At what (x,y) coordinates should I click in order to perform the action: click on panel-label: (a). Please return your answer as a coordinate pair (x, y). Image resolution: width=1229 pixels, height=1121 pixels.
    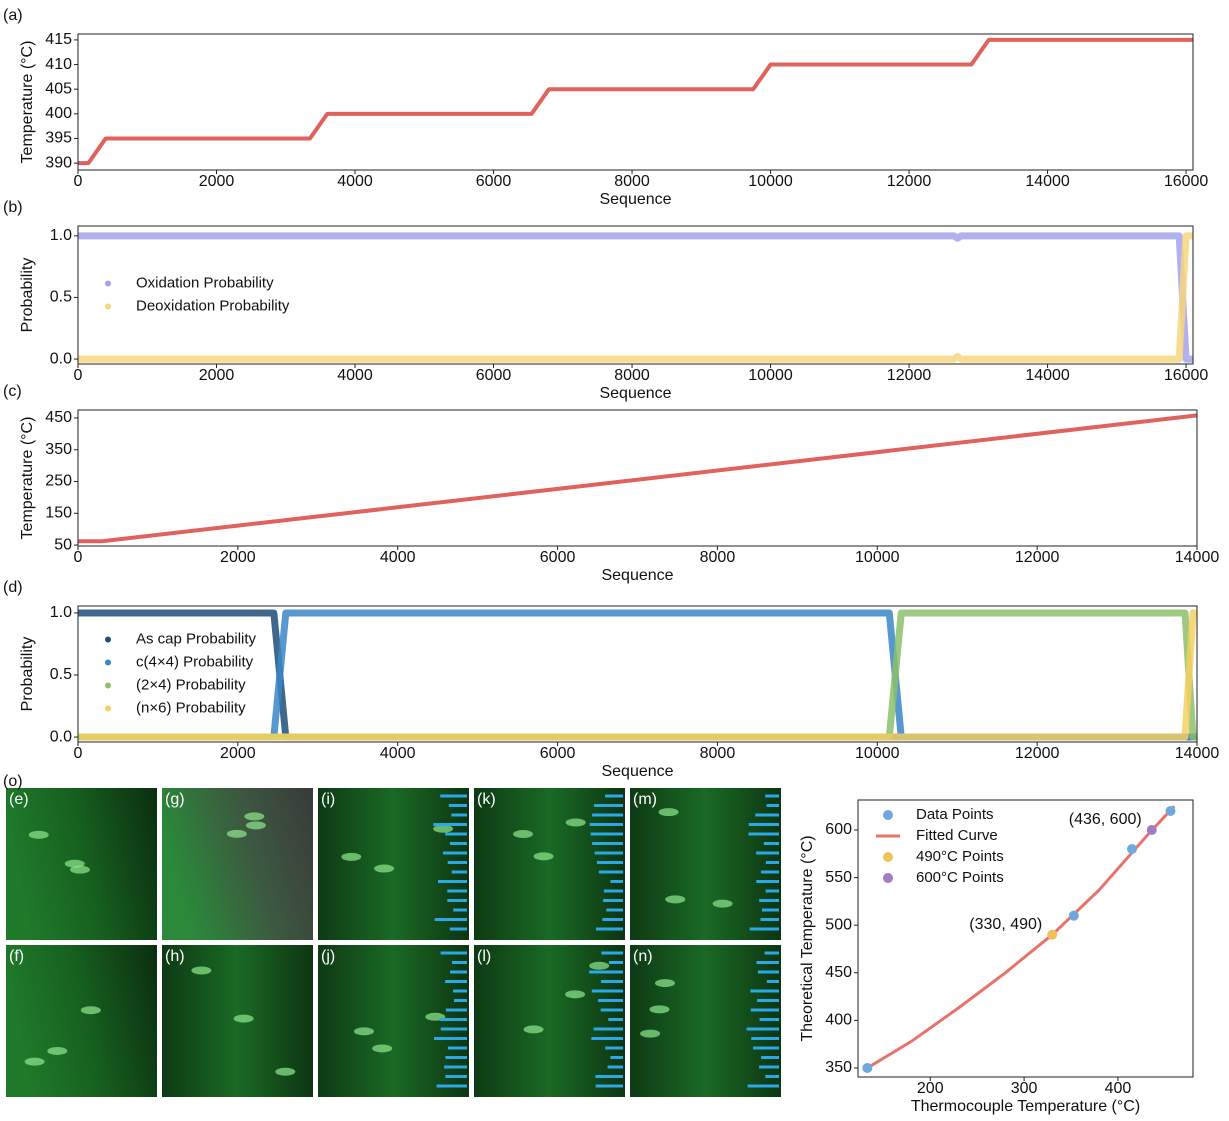
    Looking at the image, I should click on (13, 15).